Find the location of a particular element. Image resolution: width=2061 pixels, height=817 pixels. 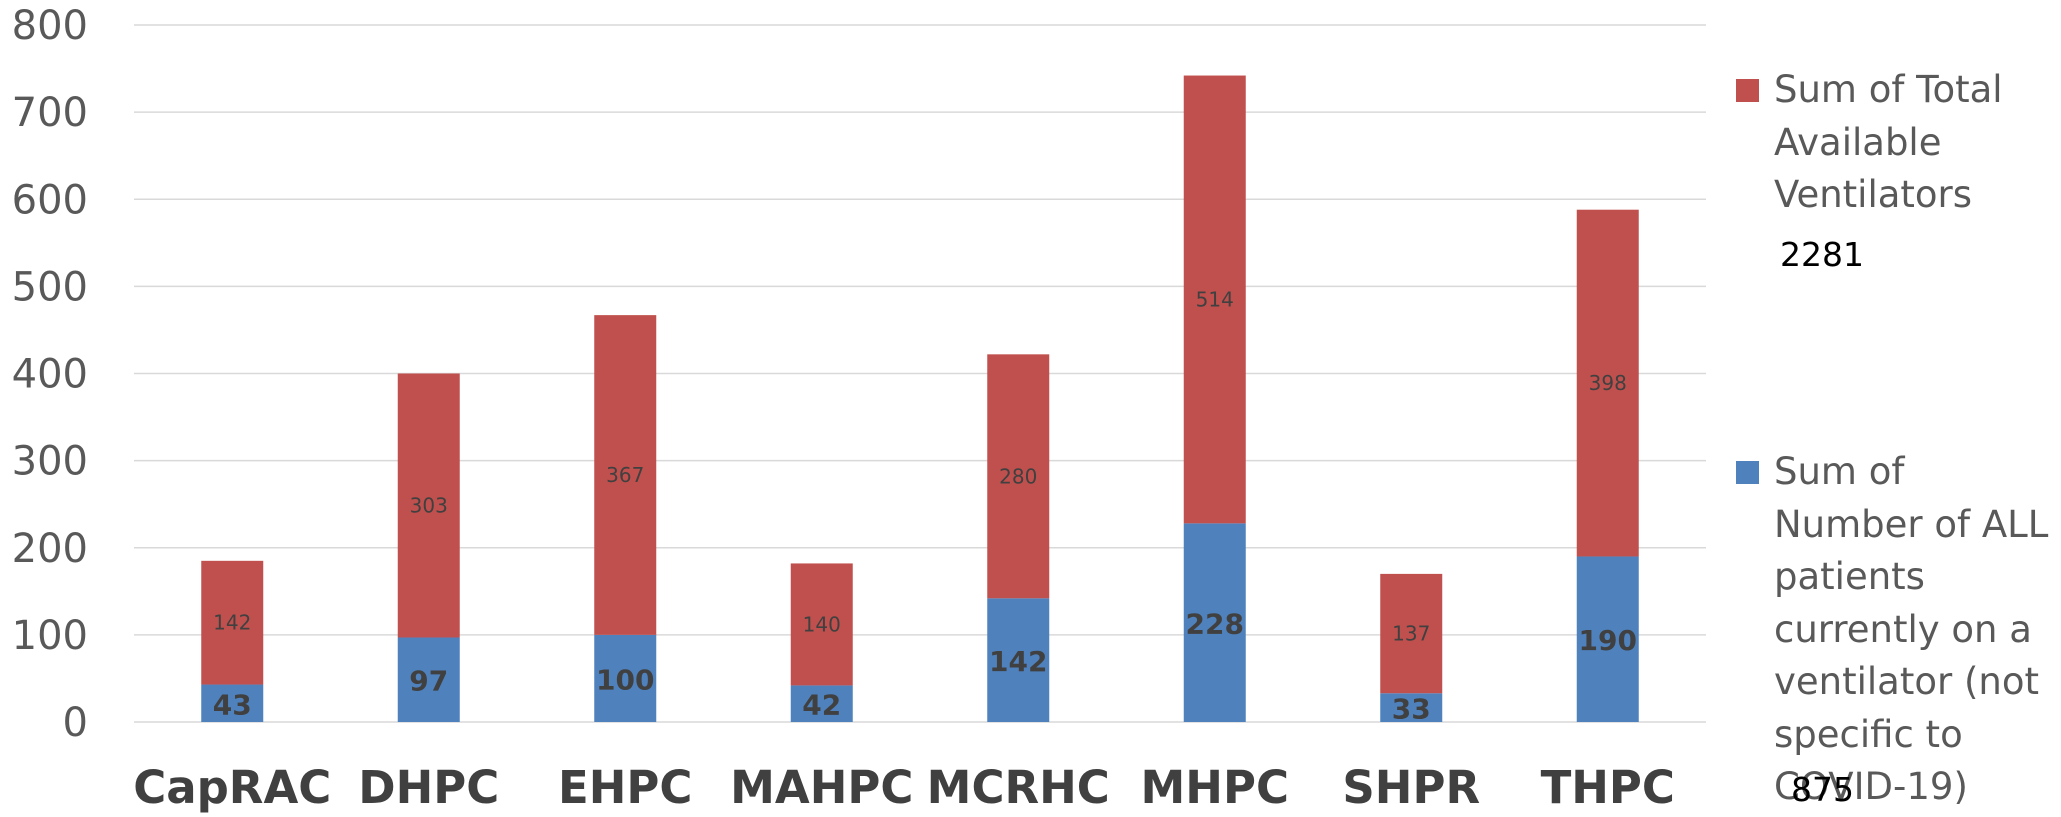

category-label-dhpc: DHPC is located at coordinates (428, 787).